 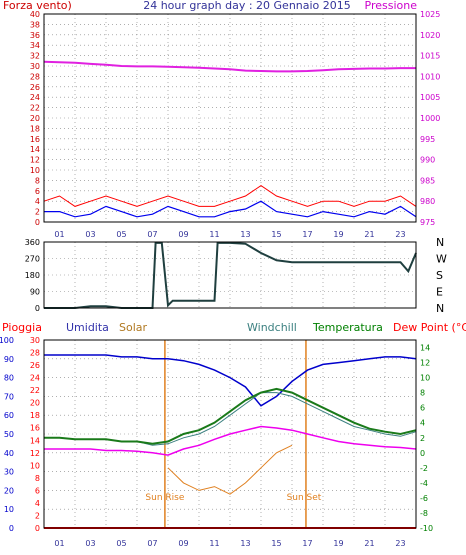 What do you see at coordinates (35, 440) in the screenshot?
I see `rain-axis-tick: 14` at bounding box center [35, 440].